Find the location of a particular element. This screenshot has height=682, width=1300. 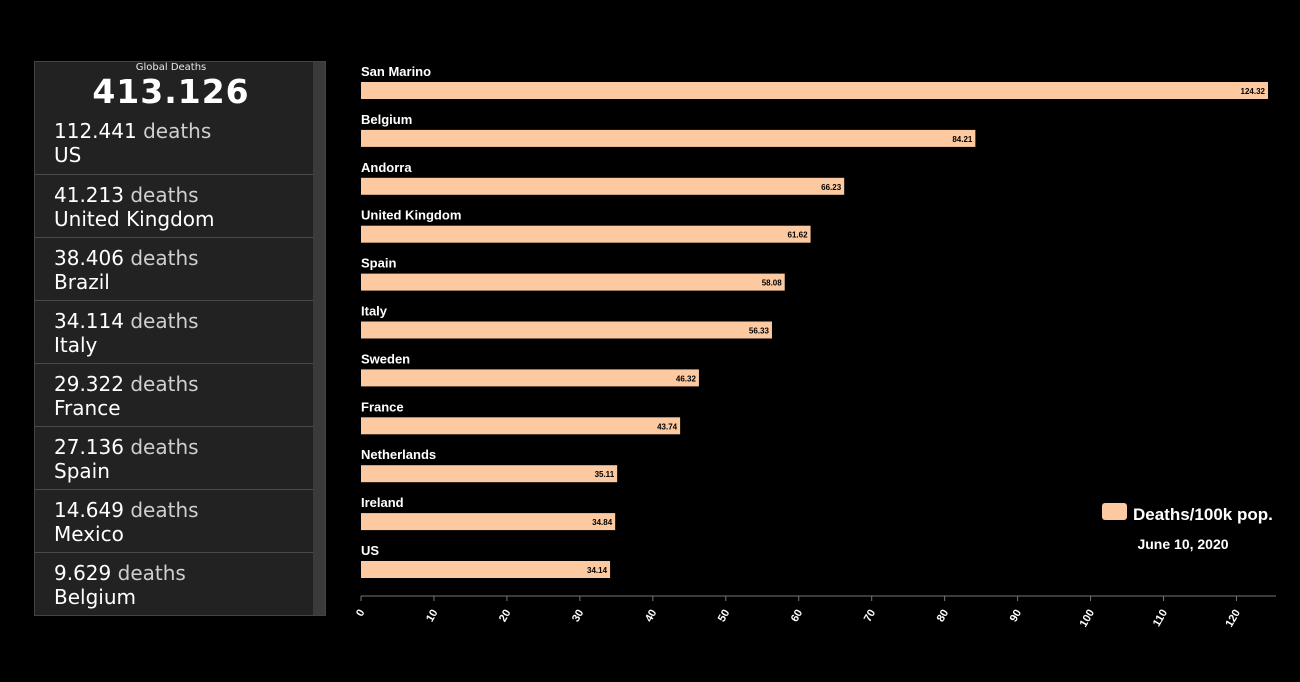

country-row: 9.629 deaths Belgium is located at coordinates (174, 585).